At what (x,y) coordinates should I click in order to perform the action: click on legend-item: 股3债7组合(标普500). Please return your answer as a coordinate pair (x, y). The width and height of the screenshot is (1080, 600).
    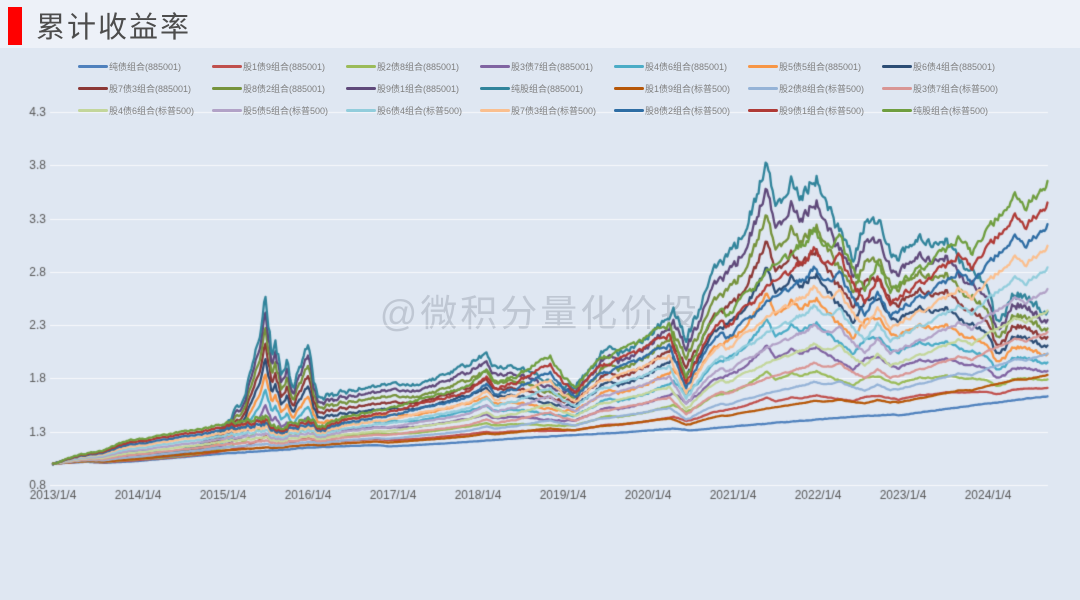
    Looking at the image, I should click on (949, 88).